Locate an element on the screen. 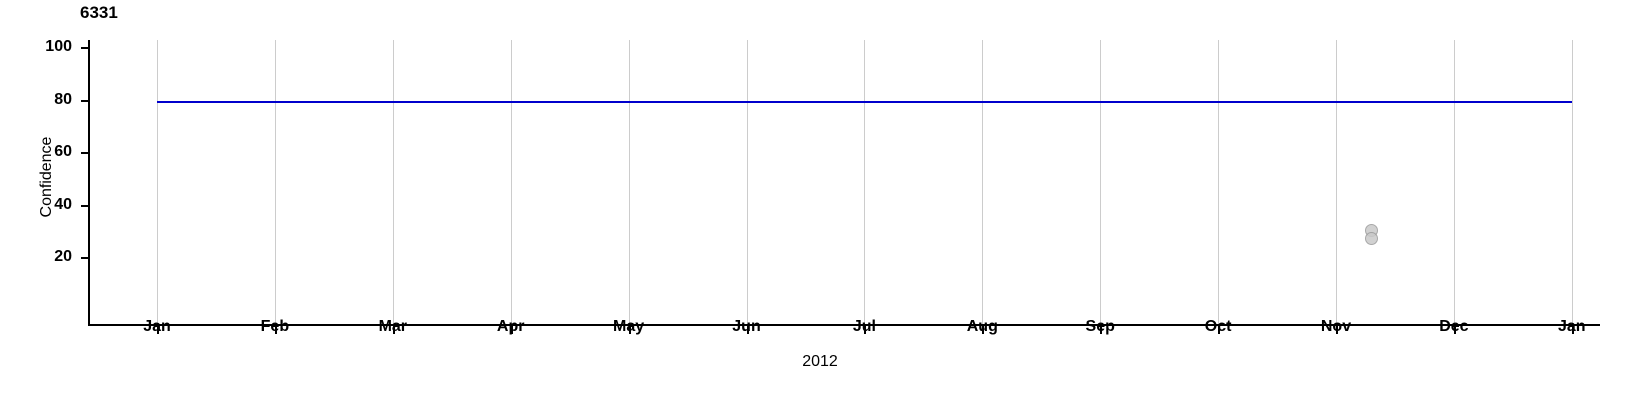 The width and height of the screenshot is (1650, 400). x-tick-label-6: Jul is located at coordinates (864, 326).